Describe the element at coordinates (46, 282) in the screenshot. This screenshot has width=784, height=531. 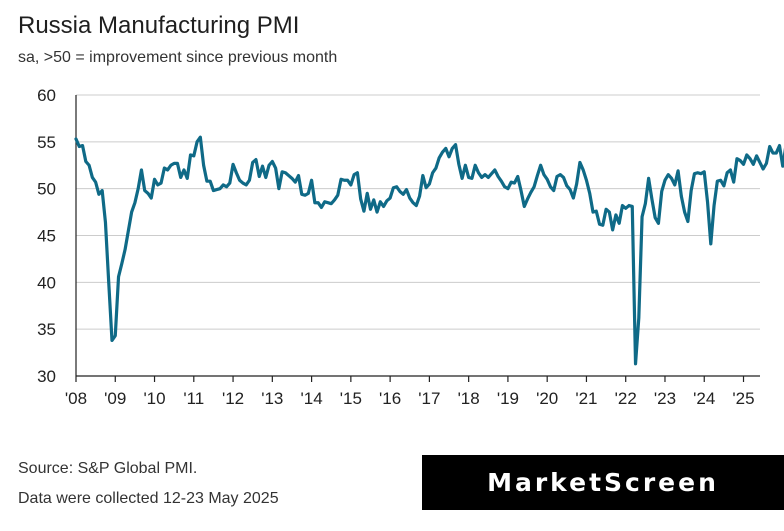
I see `y-tick-label: 40` at that location.